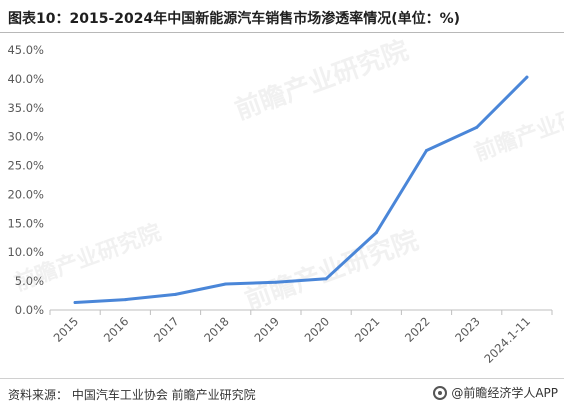 The height and width of the screenshot is (413, 564). What do you see at coordinates (317, 329) in the screenshot?
I see `x-tick-label: 2020` at bounding box center [317, 329].